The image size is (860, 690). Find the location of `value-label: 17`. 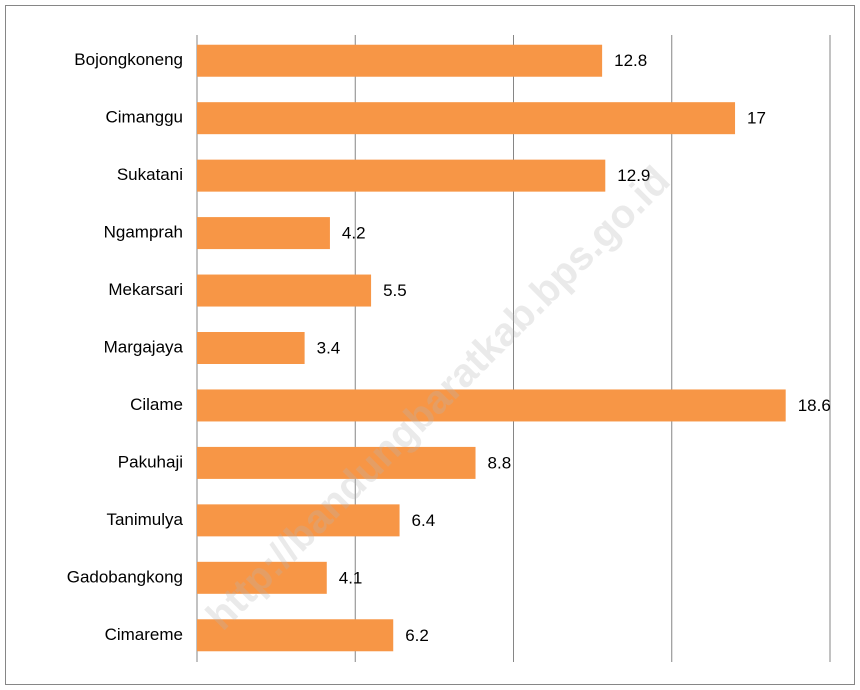

value-label: 17 is located at coordinates (756, 118).